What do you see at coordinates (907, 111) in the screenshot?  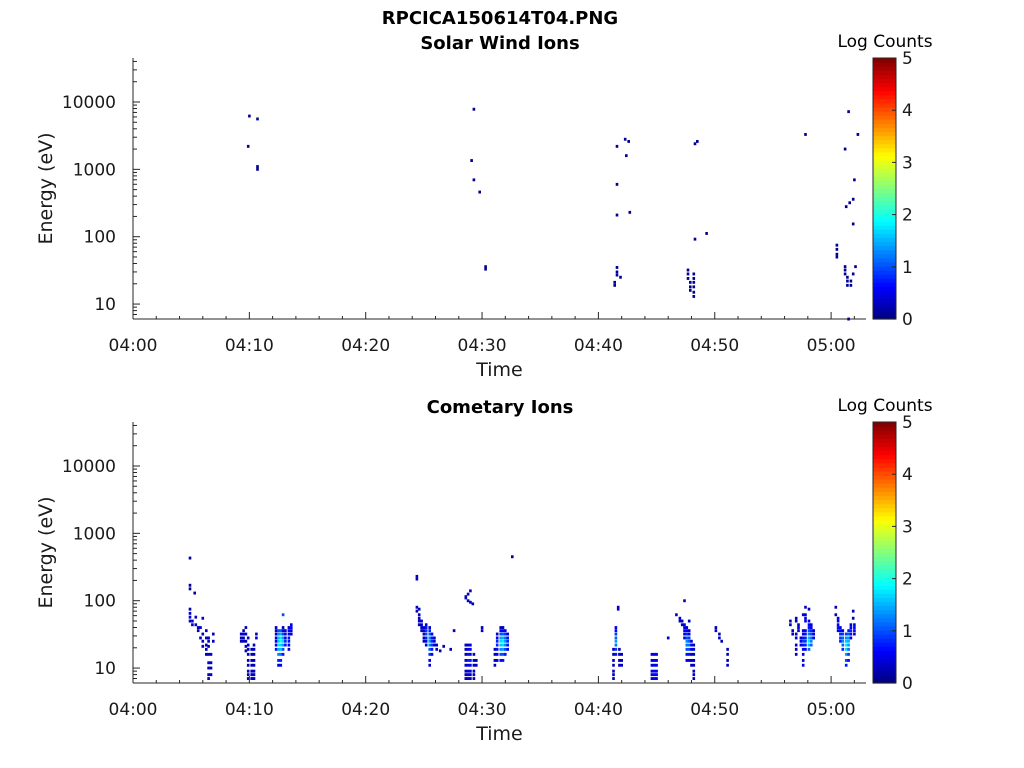 I see `colorbar-tick-label: 4` at bounding box center [907, 111].